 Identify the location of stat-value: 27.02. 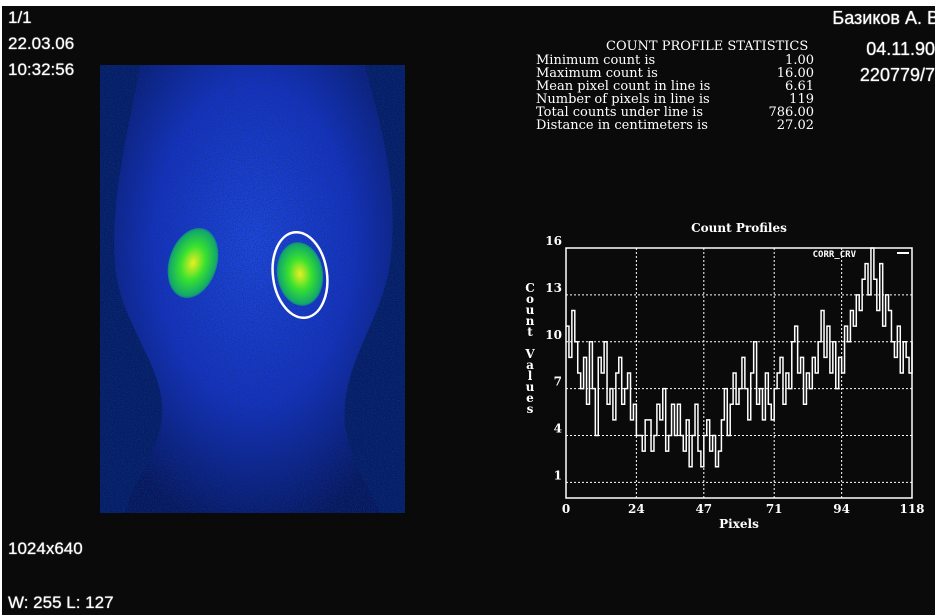
(795, 125).